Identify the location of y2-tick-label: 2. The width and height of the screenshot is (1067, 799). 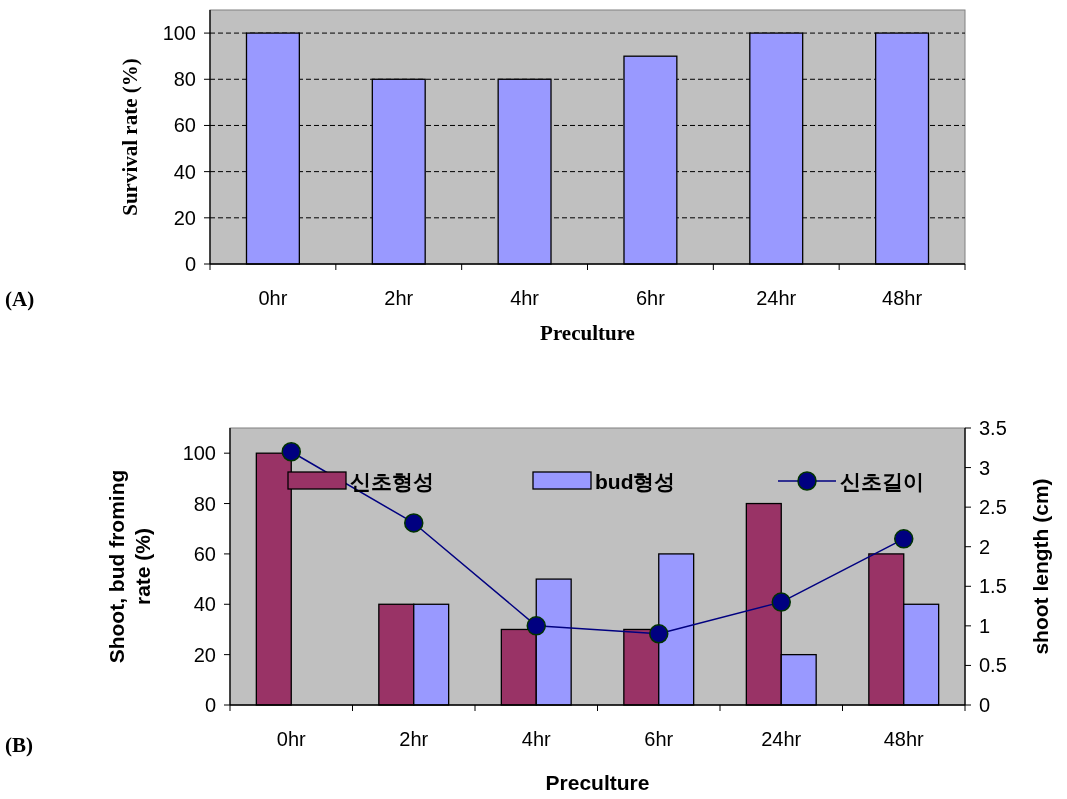
(985, 546).